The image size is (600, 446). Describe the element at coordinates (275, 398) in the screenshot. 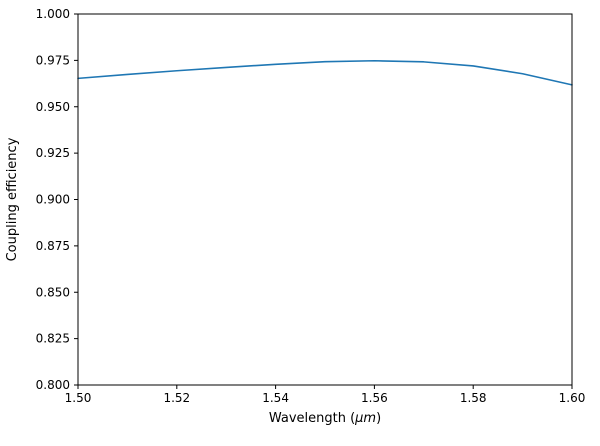

I see `x-tick-label: 1.54` at that location.